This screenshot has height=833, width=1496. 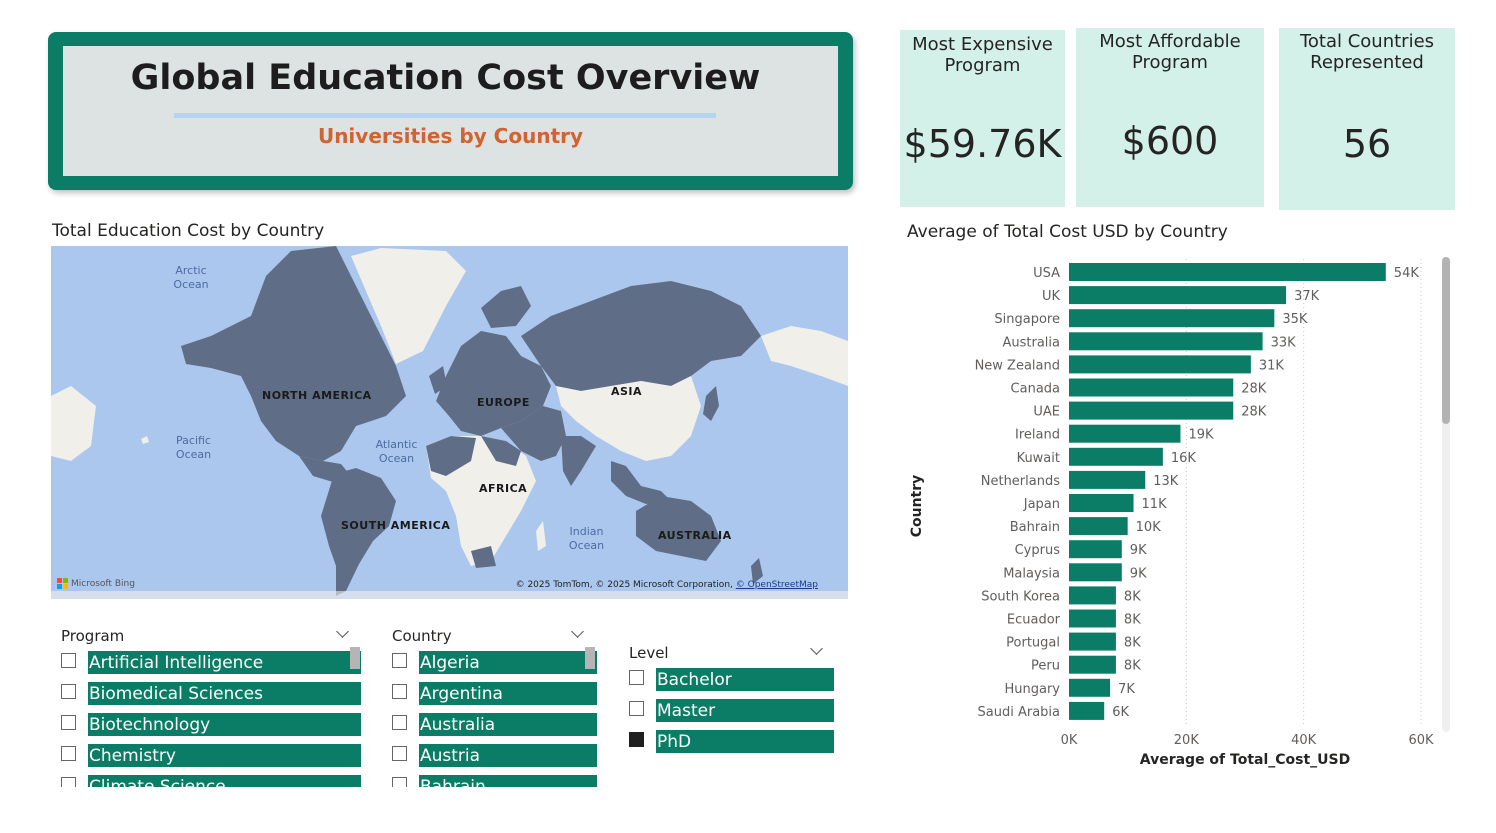 What do you see at coordinates (508, 662) in the screenshot?
I see `country-item-label: Algeria` at bounding box center [508, 662].